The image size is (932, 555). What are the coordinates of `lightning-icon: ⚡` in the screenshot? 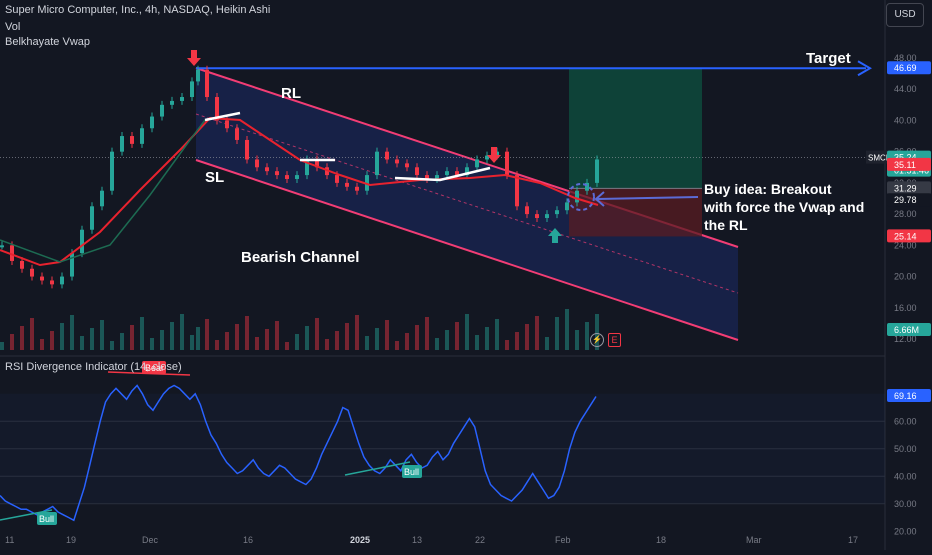 It's located at (597, 340).